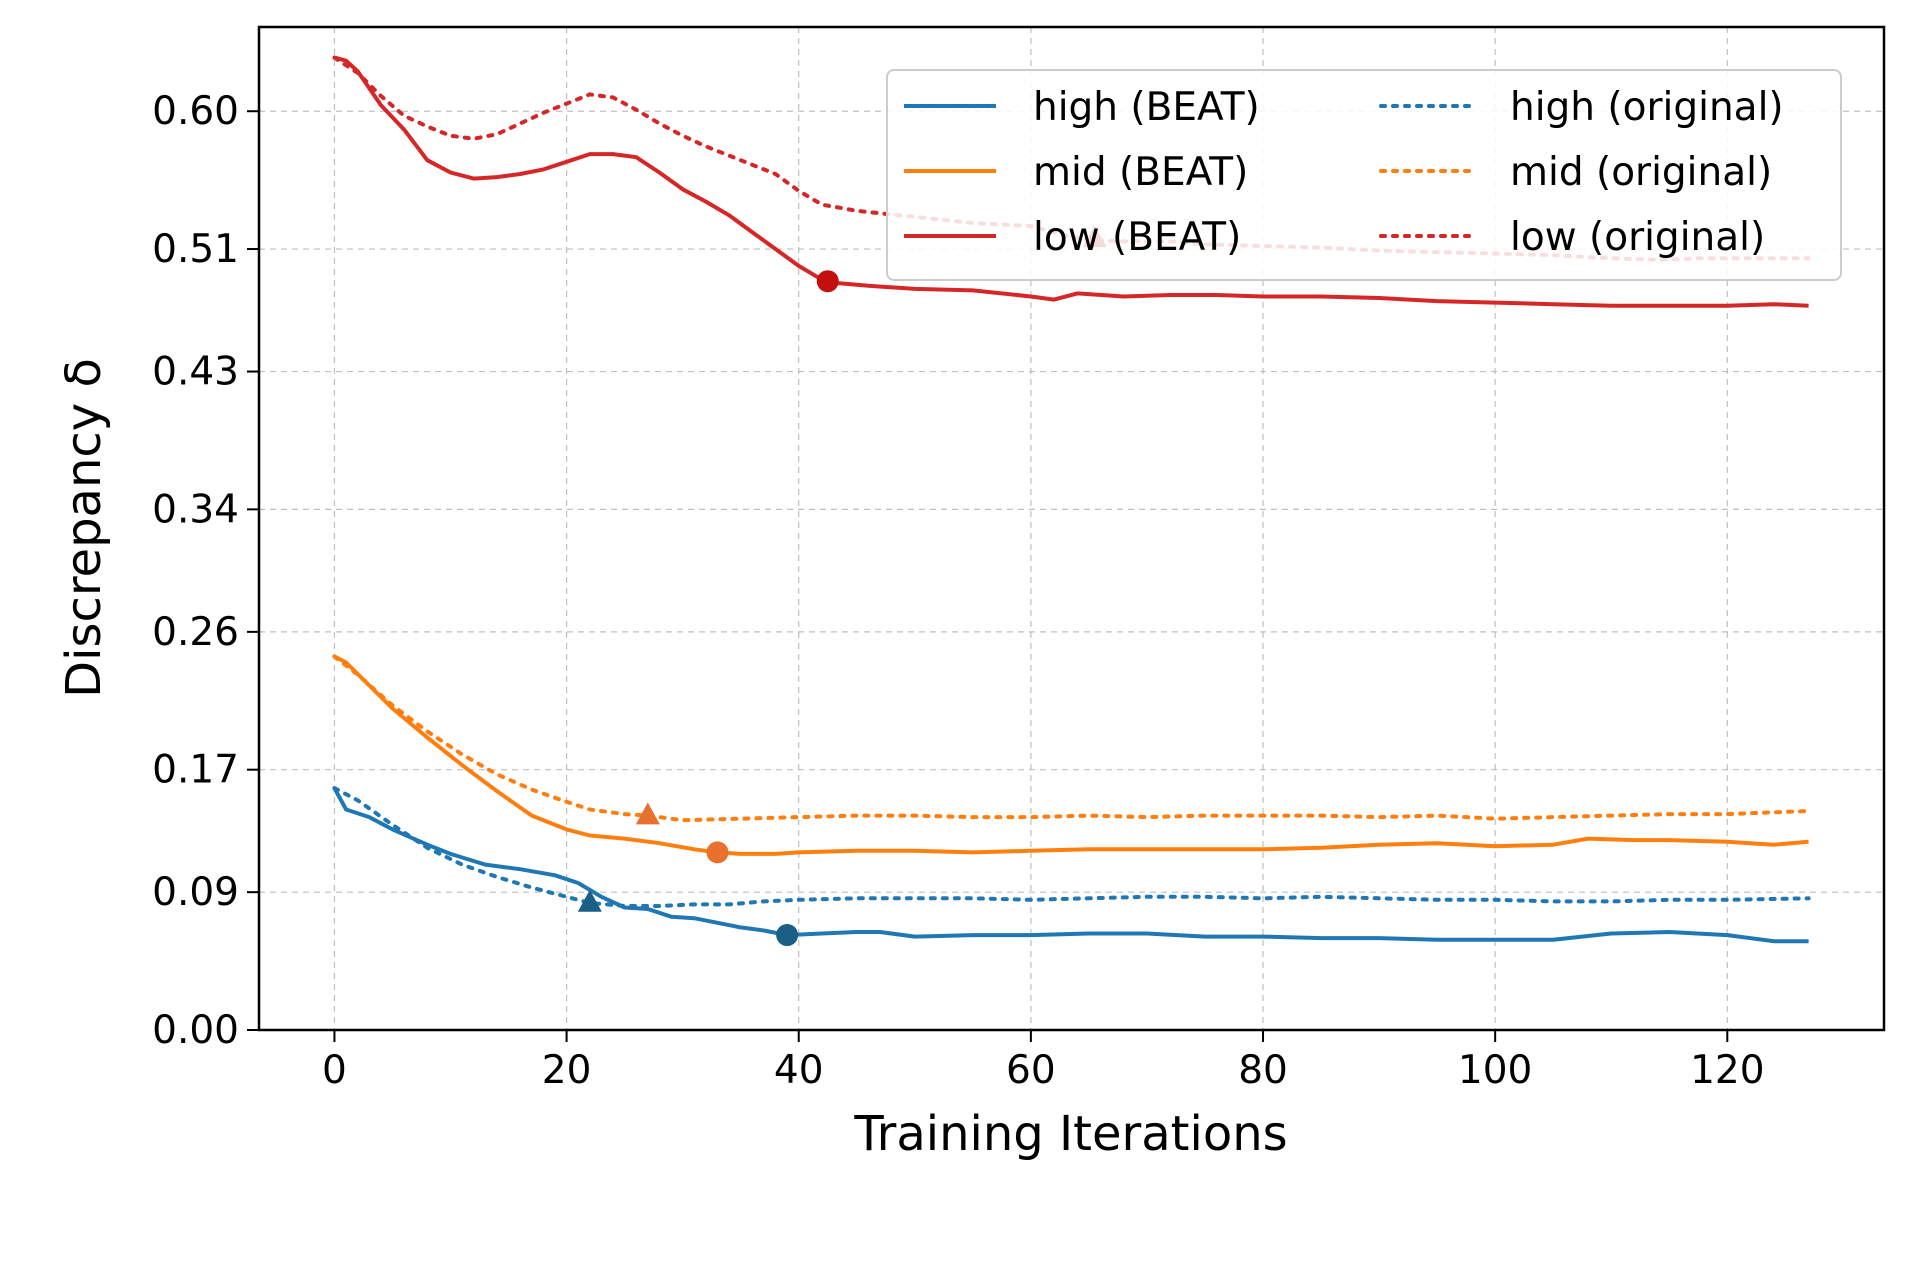 The height and width of the screenshot is (1276, 1932). Describe the element at coordinates (1647, 107) in the screenshot. I see `legend-label: high (original)` at that location.